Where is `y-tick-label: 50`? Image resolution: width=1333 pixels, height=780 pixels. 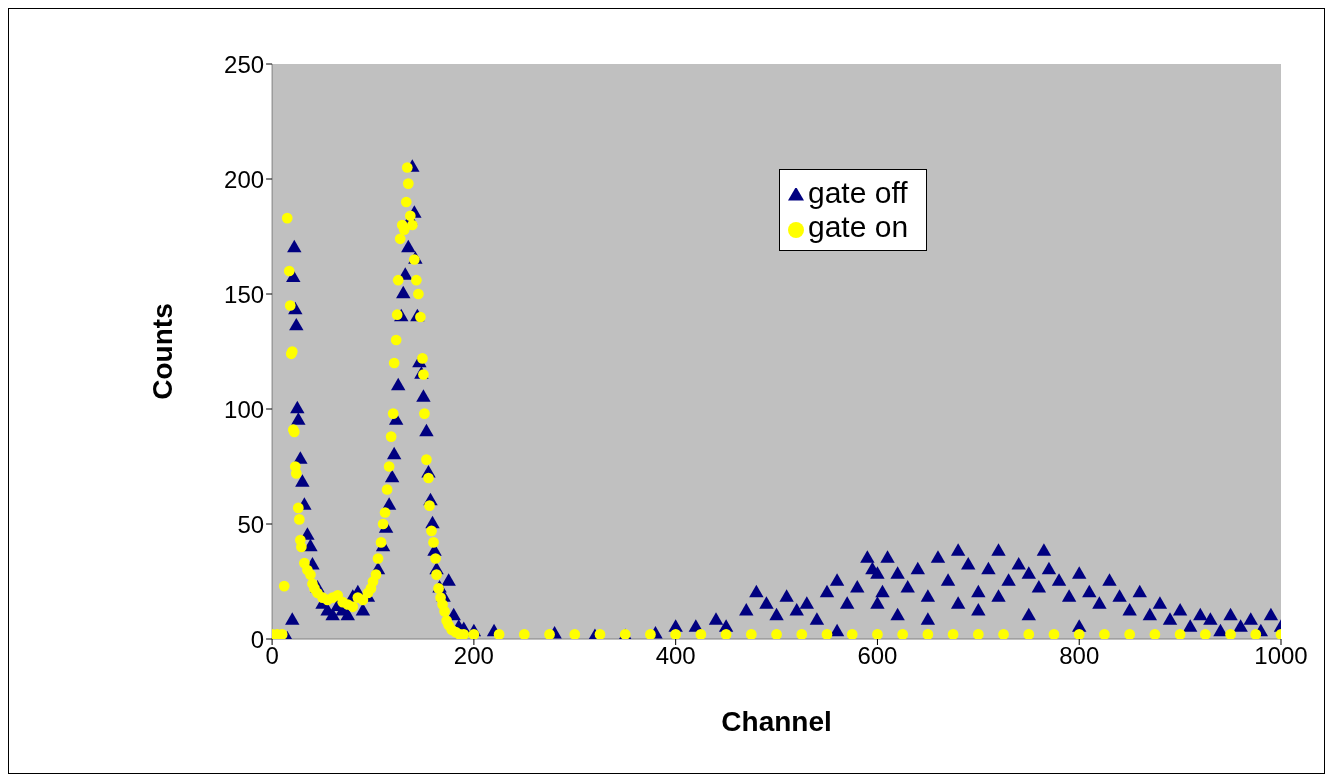
y-tick-label: 50 is located at coordinates (251, 524).